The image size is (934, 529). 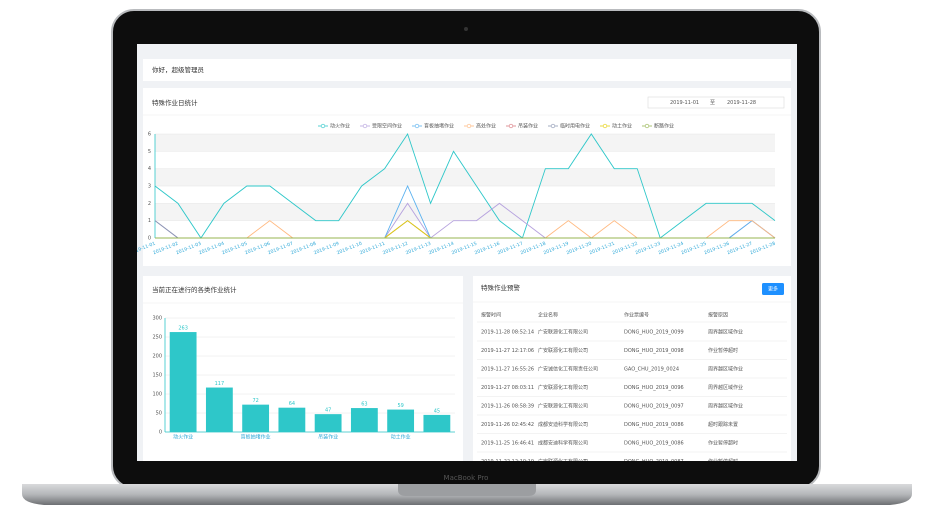 What do you see at coordinates (716, 102) in the screenshot?
I see `date-picker` at bounding box center [716, 102].